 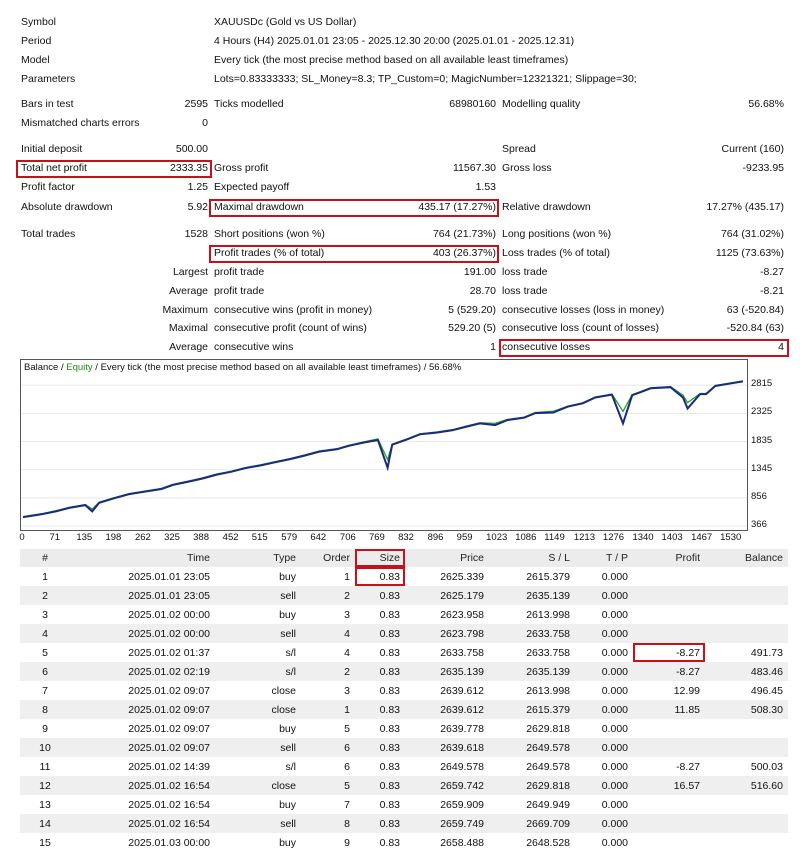 What do you see at coordinates (746, 558) in the screenshot?
I see `col-balance-header: Balance` at bounding box center [746, 558].